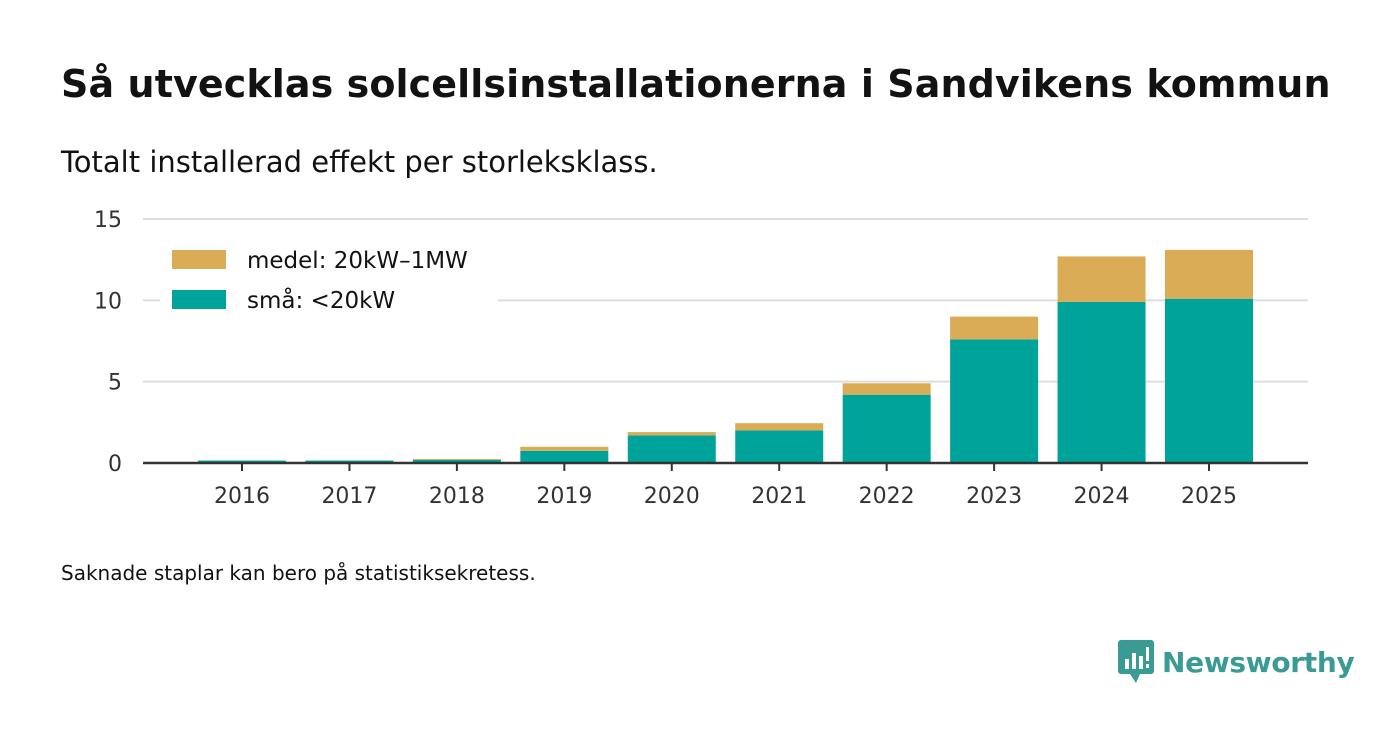 This screenshot has height=745, width=1400. Describe the element at coordinates (1102, 496) in the screenshot. I see `x-tick-label: 2024` at that location.